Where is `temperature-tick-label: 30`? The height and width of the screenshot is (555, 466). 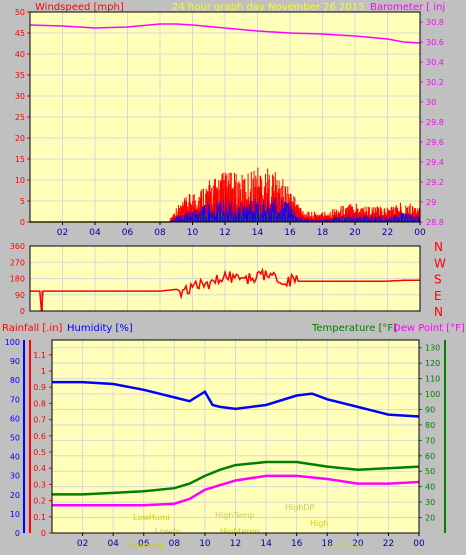 temperature-tick-label: 30 is located at coordinates (430, 502).